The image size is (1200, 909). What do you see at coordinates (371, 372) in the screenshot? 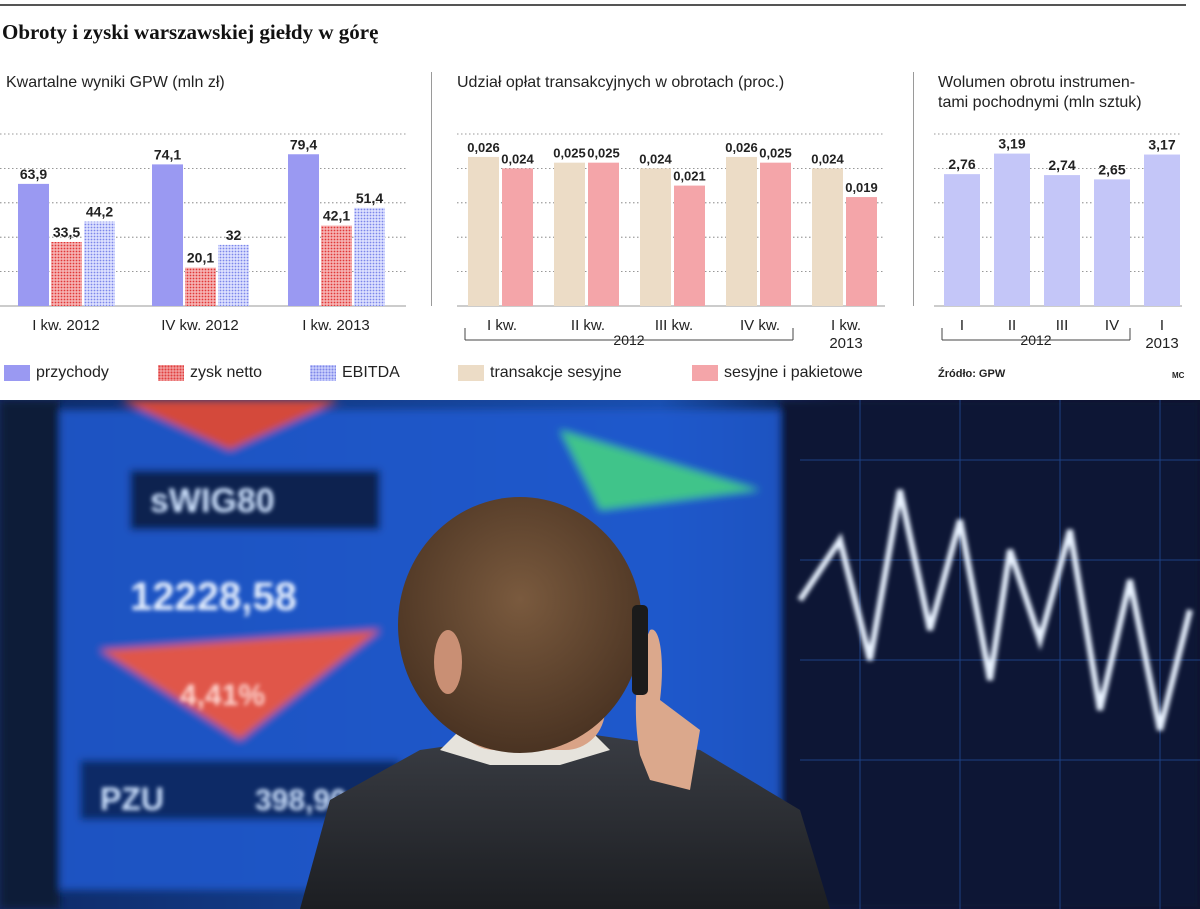
I see `legend-label-ebitda: EBITDA` at bounding box center [371, 372].